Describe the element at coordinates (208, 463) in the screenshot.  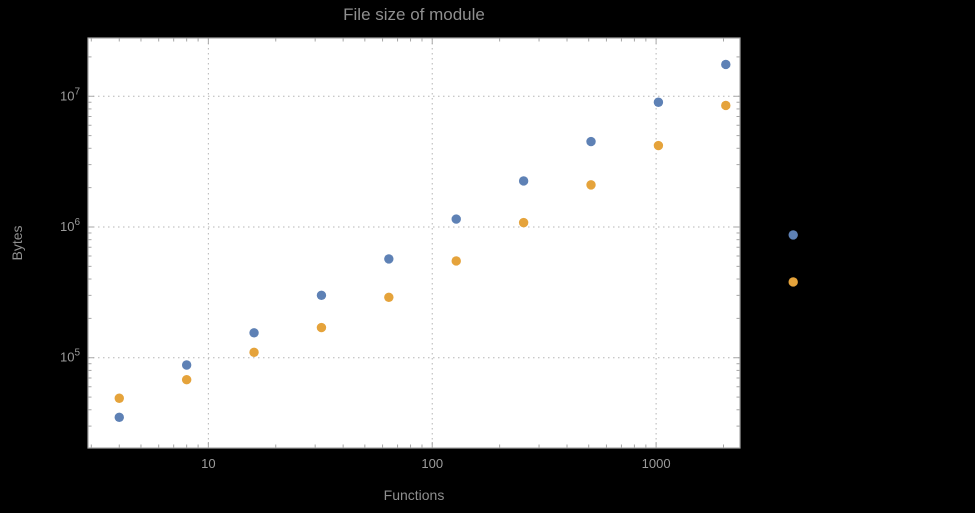
I see `x-tick-label: 10` at that location.